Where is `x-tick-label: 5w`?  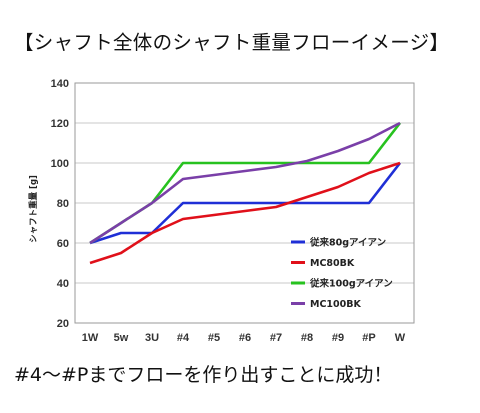 x-tick-label: 5w is located at coordinates (121, 338).